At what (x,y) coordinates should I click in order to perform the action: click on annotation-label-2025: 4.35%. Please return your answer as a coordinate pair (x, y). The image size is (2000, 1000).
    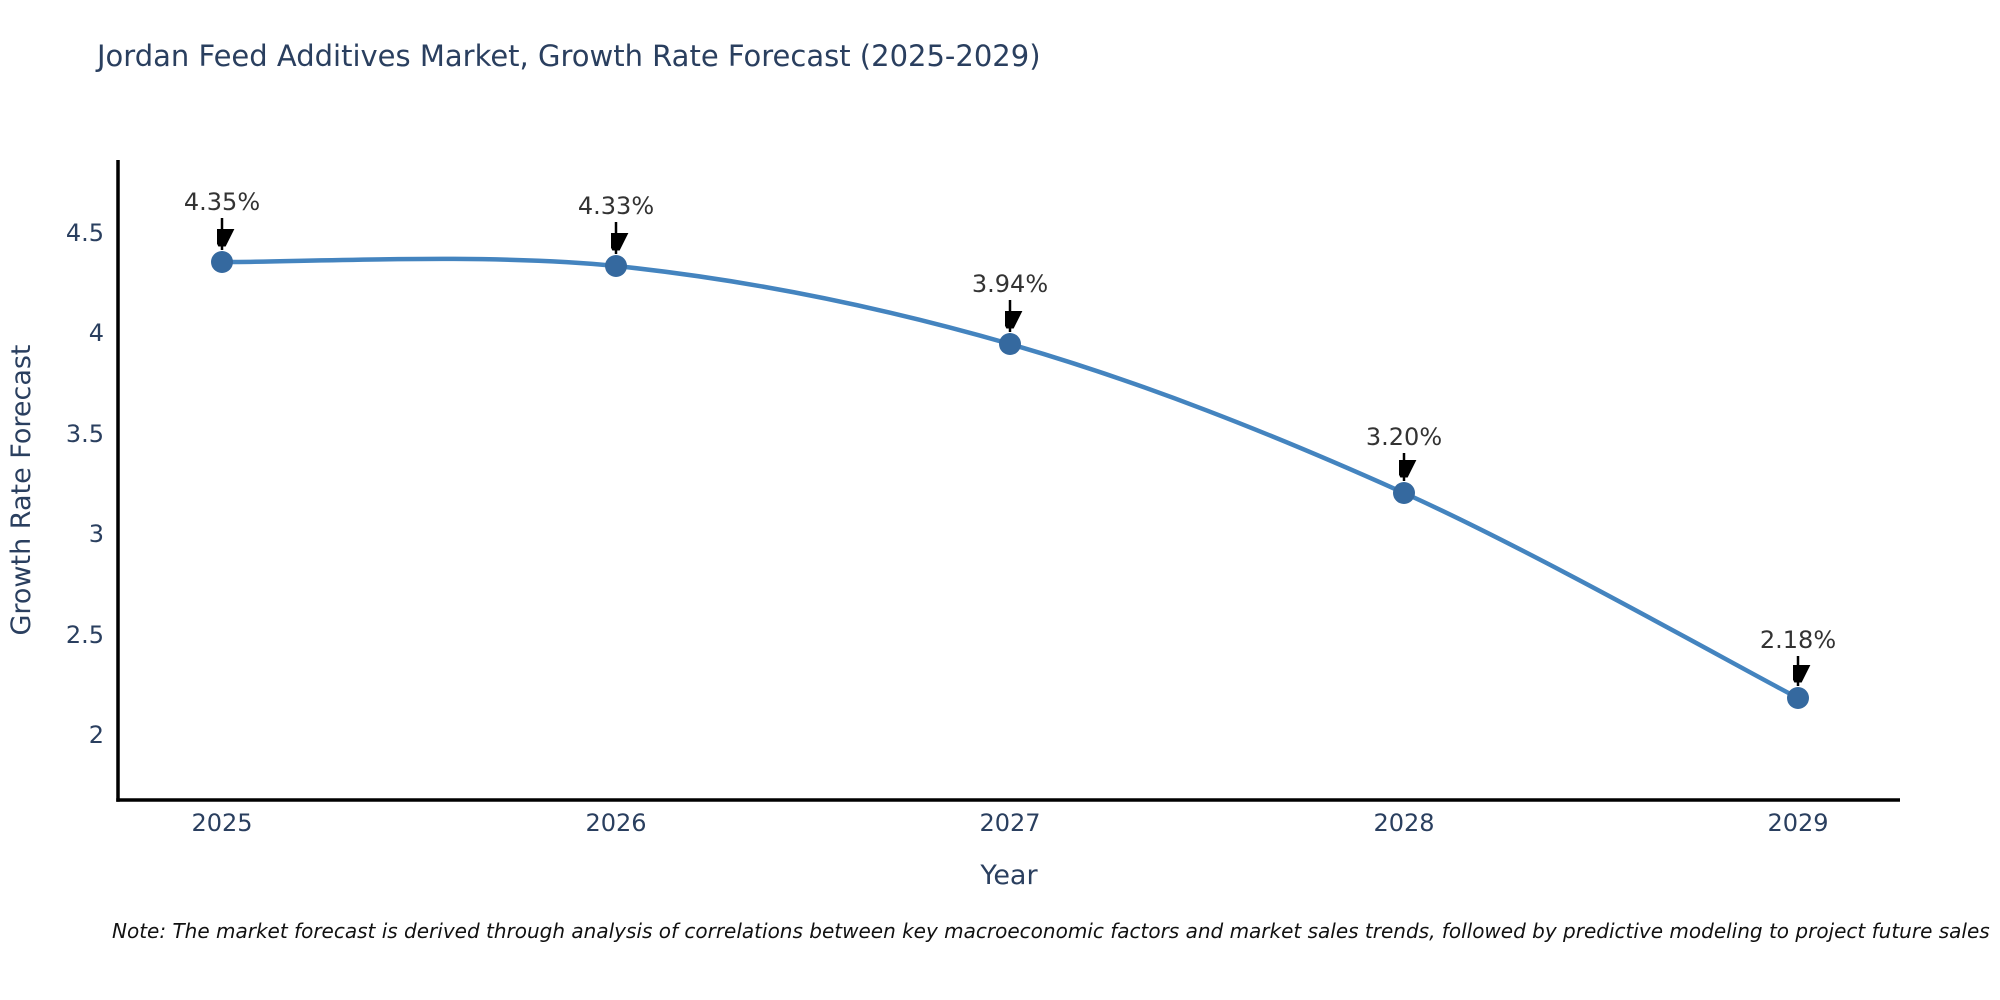
    Looking at the image, I should click on (222, 202).